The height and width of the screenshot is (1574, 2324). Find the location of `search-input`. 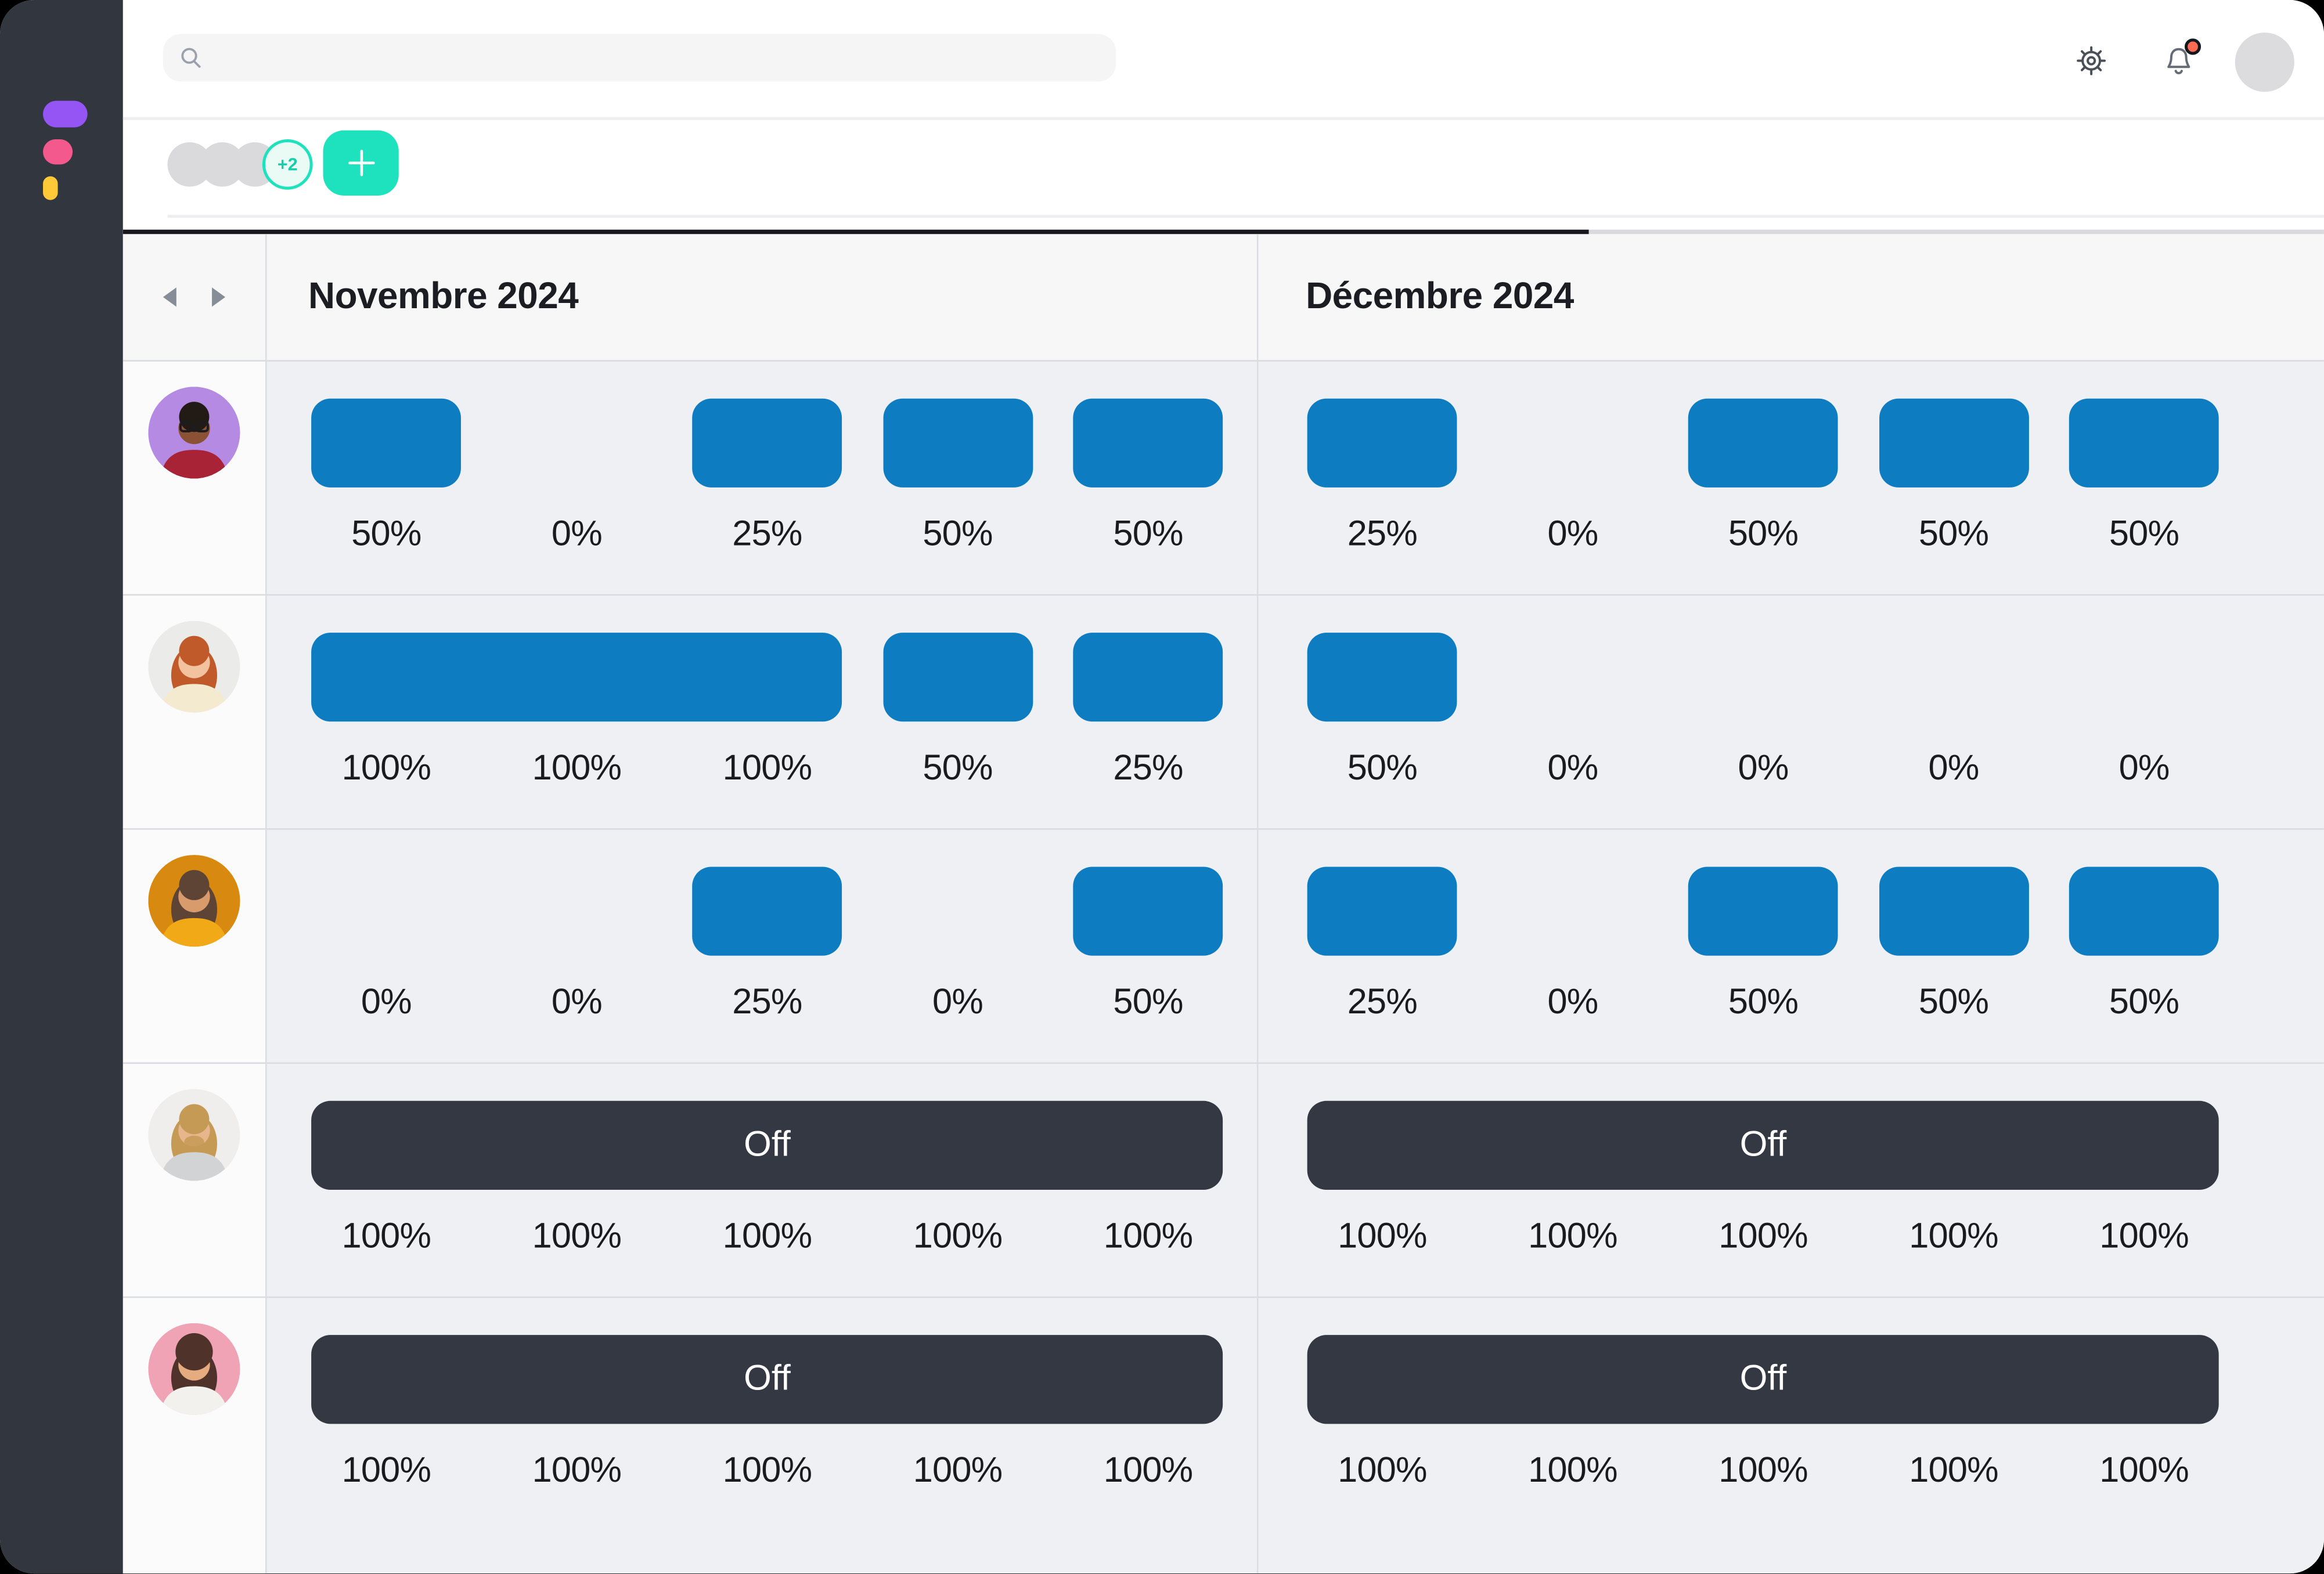

search-input is located at coordinates (665, 58).